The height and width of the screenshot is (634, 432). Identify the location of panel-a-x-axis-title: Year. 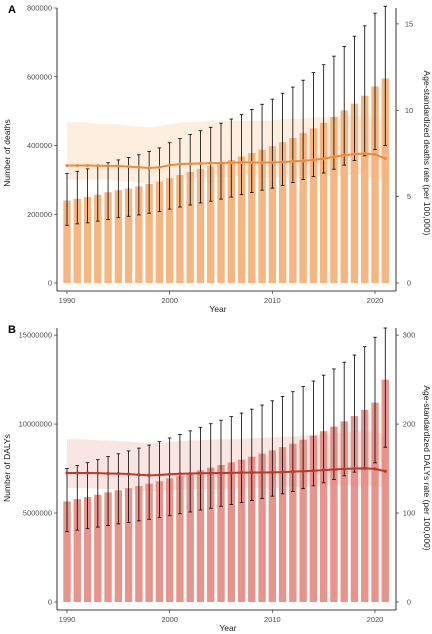
(217, 309).